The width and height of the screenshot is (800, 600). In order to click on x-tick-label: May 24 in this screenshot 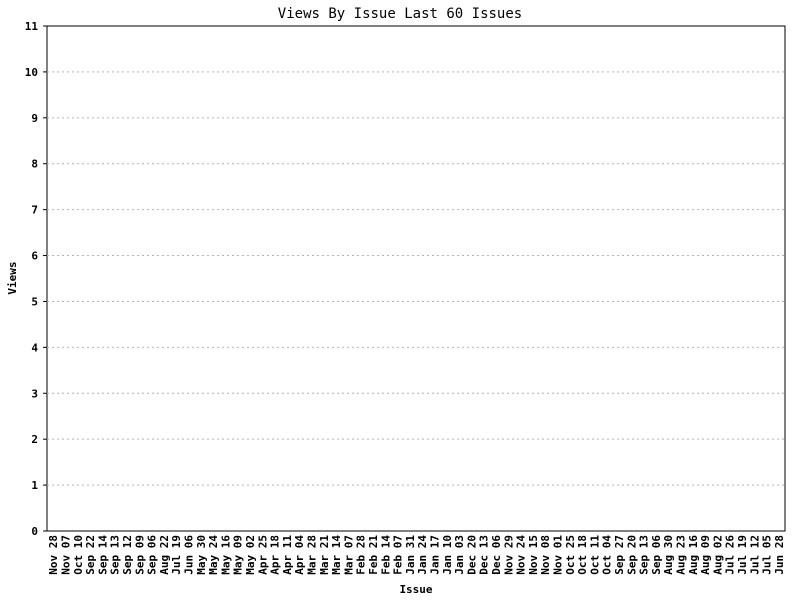, I will do `click(213, 555)`.